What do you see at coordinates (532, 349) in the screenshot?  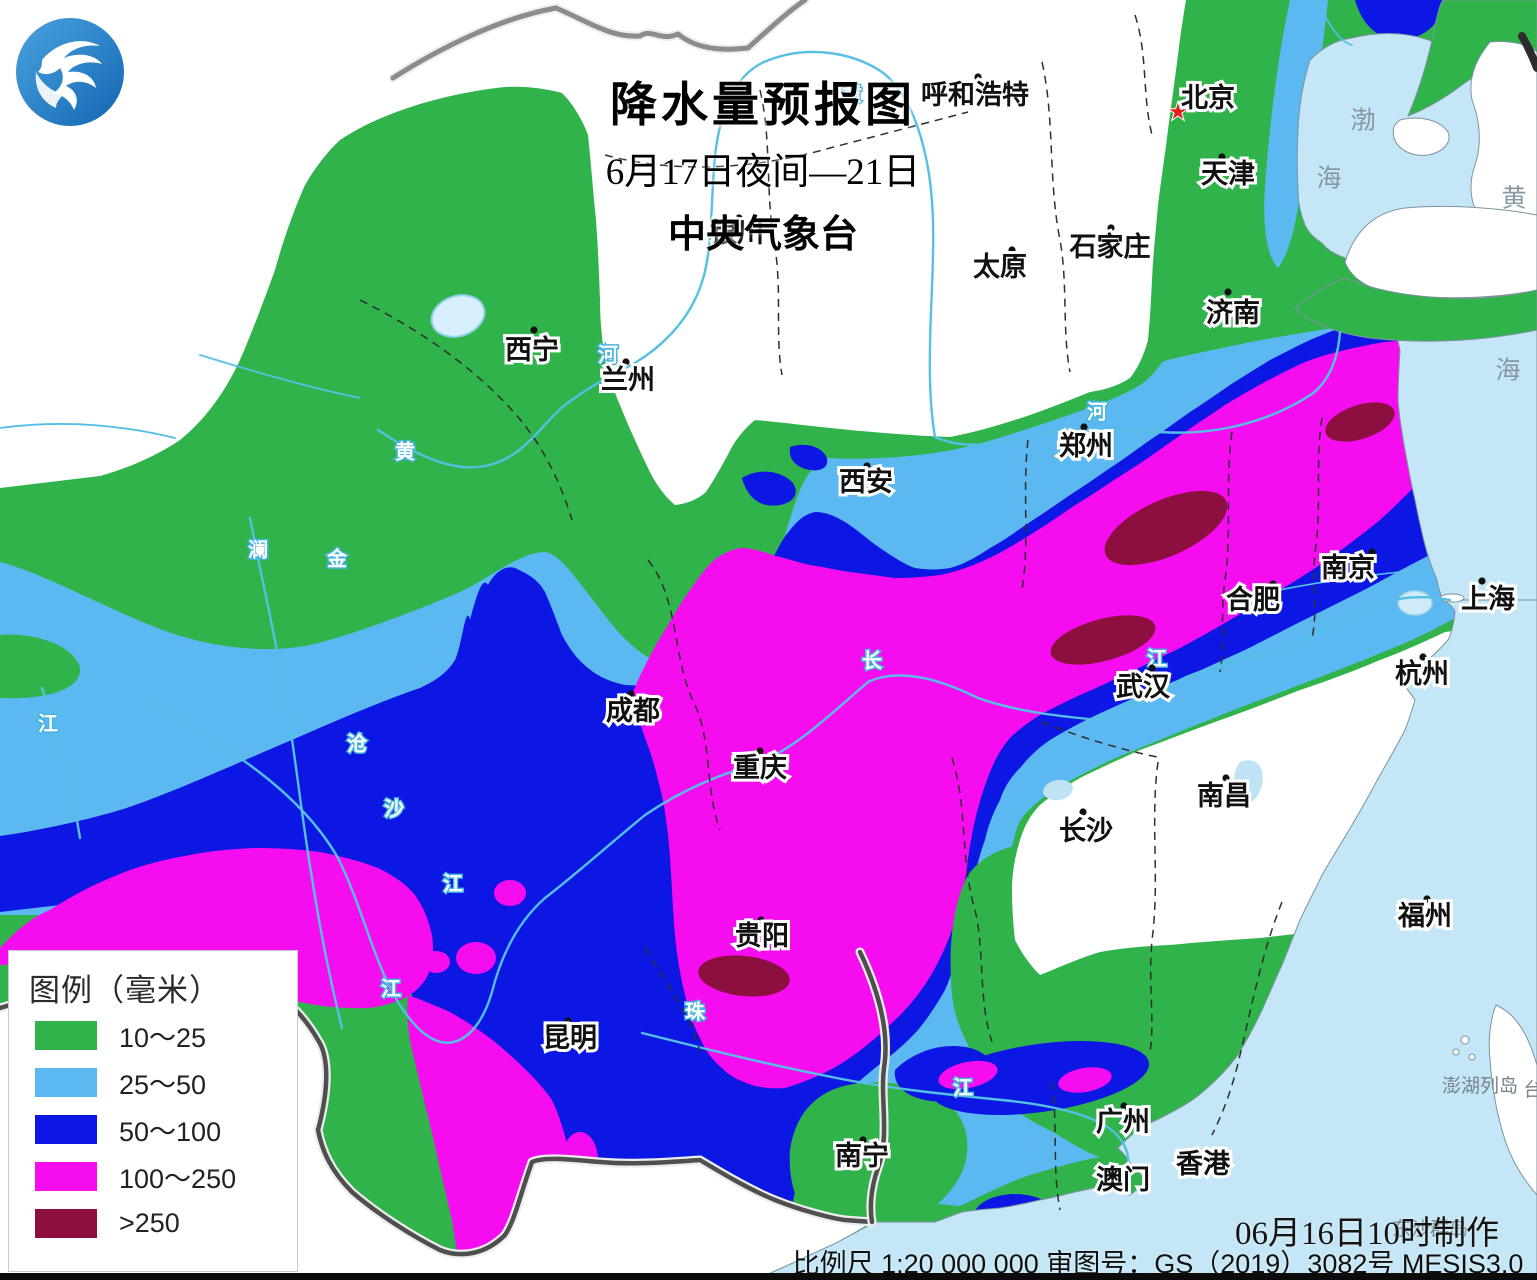 I see `city-label: 西宁` at bounding box center [532, 349].